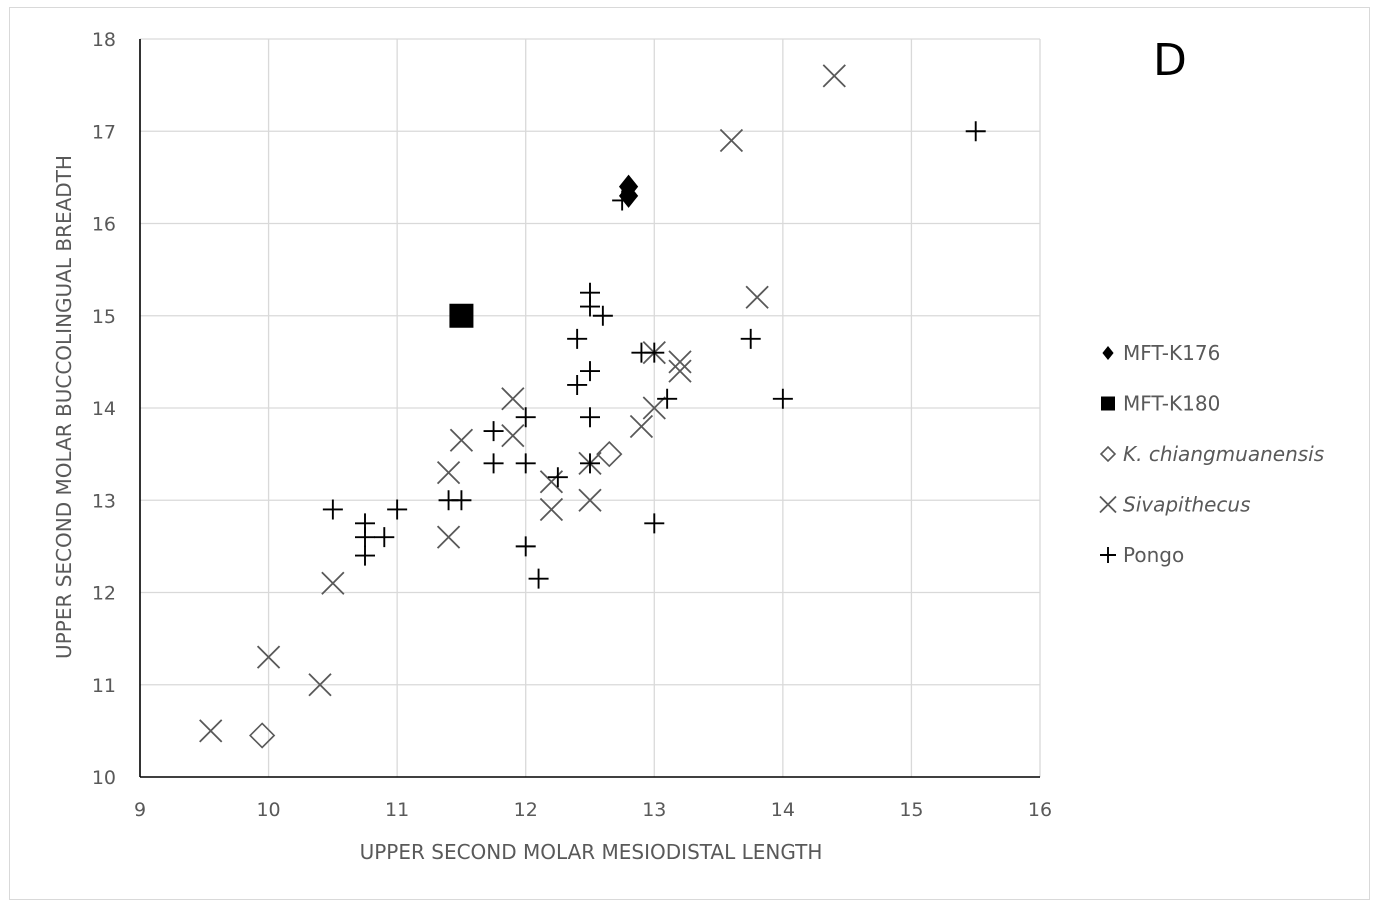  What do you see at coordinates (64, 407) in the screenshot?
I see `y-axis-title: UPPER SECOND MOLAR BUCCOLINGUAL BREADTH` at bounding box center [64, 407].